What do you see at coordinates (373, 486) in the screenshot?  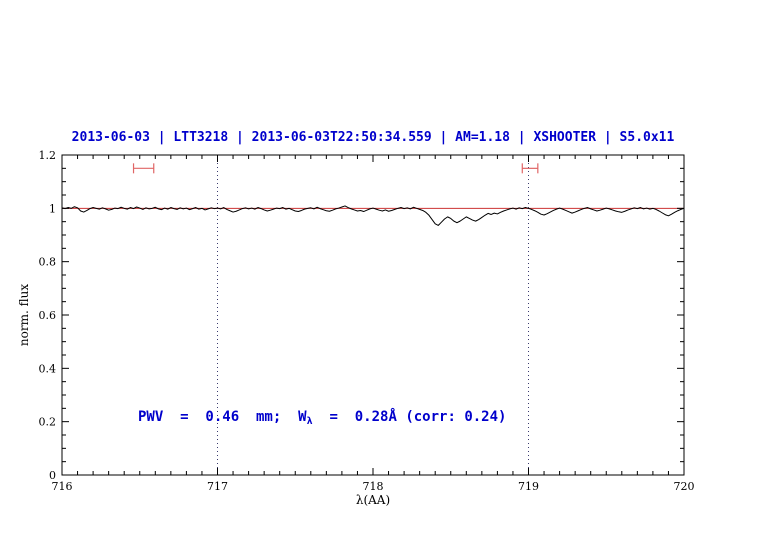 I see `x-tick-label: 718` at bounding box center [373, 486].